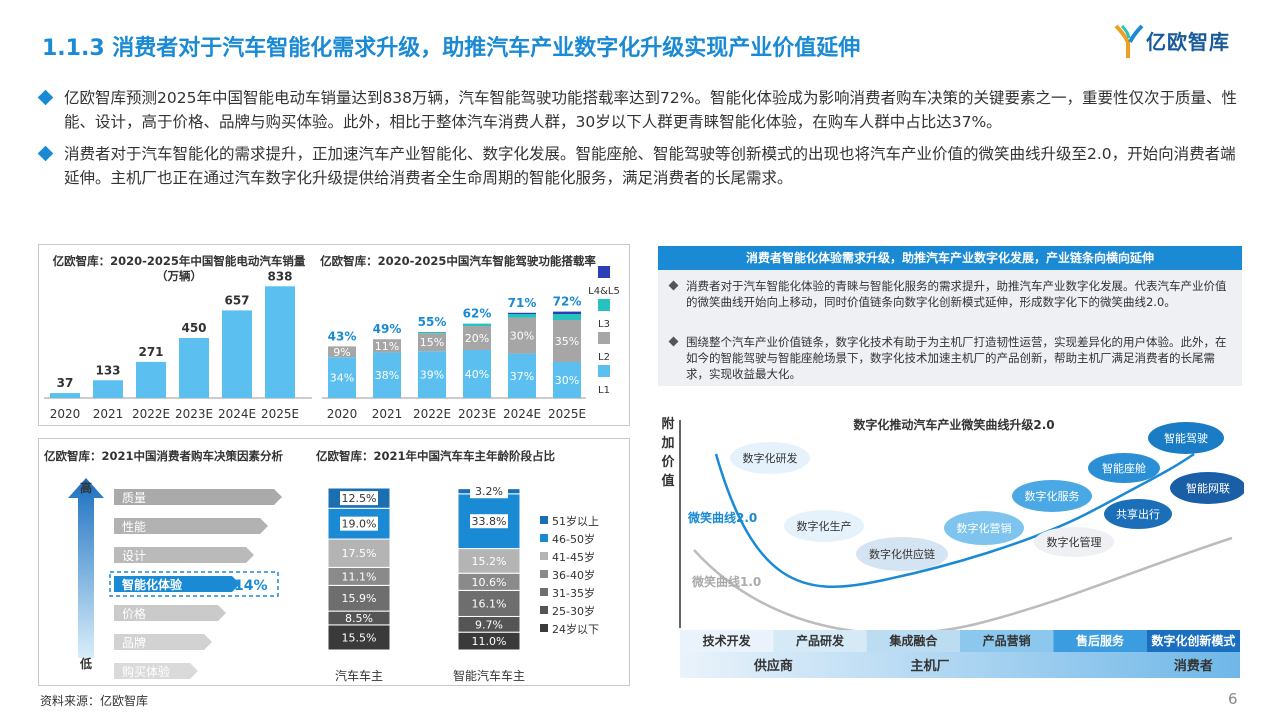 The width and height of the screenshot is (1280, 720). What do you see at coordinates (604, 390) in the screenshot?
I see `legend-label: L1` at bounding box center [604, 390].